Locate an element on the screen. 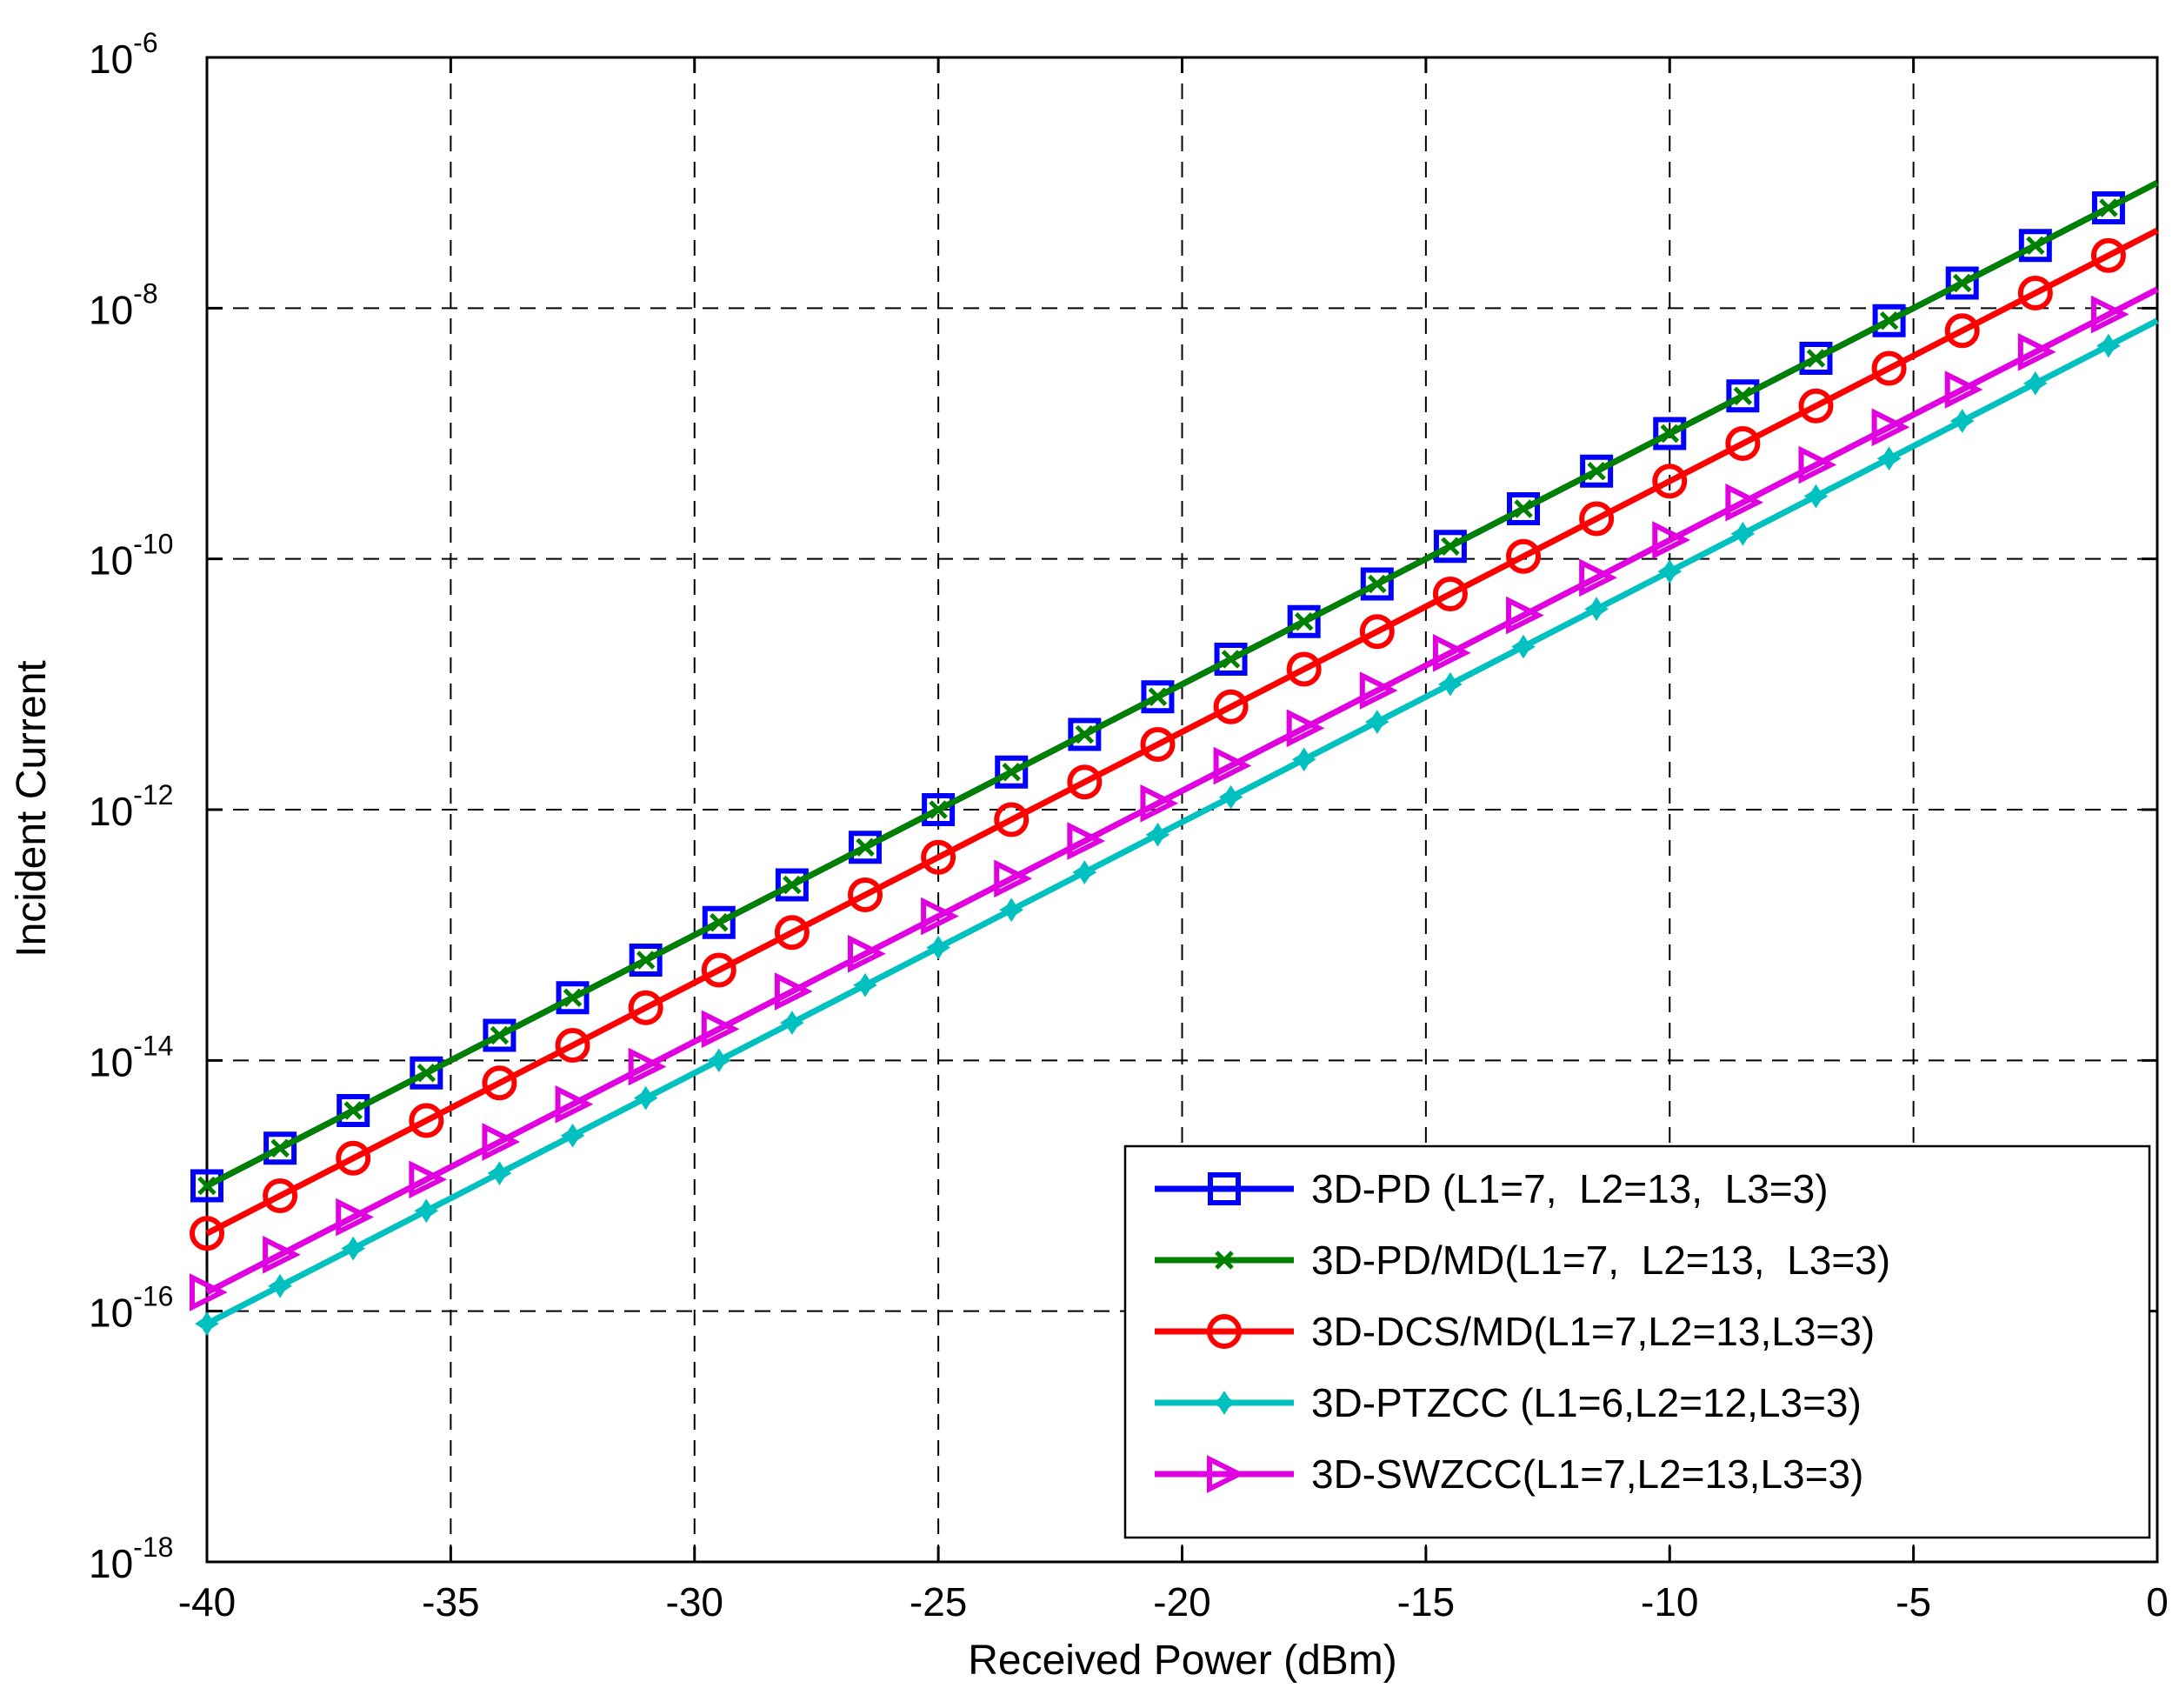 This screenshot has width=2179, height=1708. legend-label: 3D-SWZCC(L1=7,L2=13,L3=3) is located at coordinates (1587, 1474).